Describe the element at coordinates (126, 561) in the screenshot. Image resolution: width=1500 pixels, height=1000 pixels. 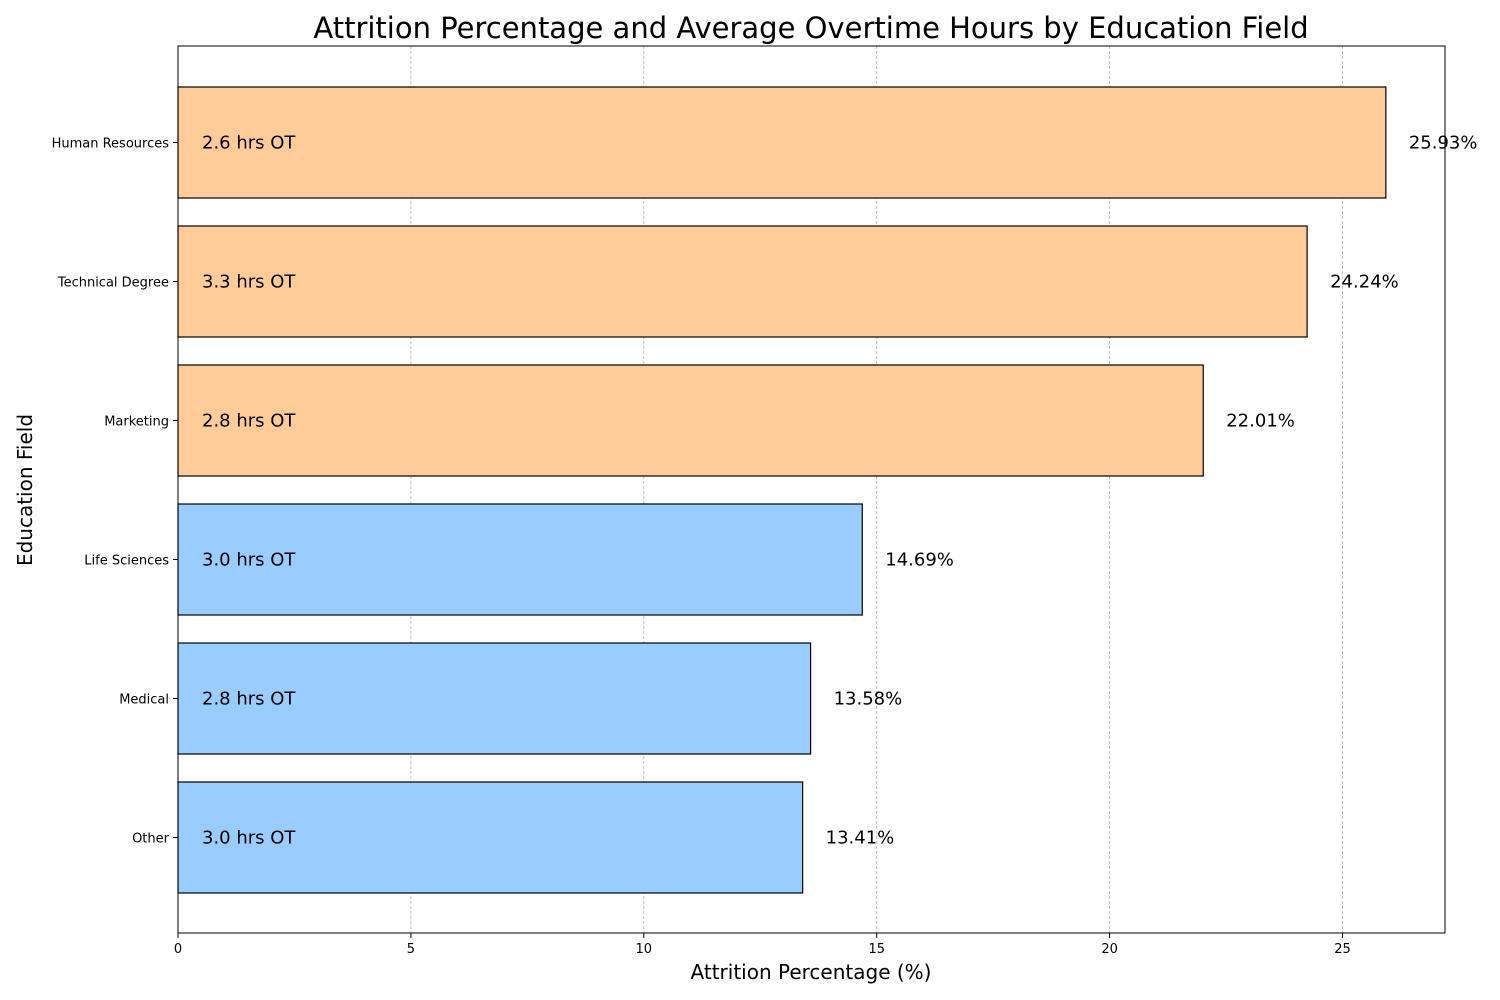
I see `y-tick-label-3: Life Sciences` at that location.